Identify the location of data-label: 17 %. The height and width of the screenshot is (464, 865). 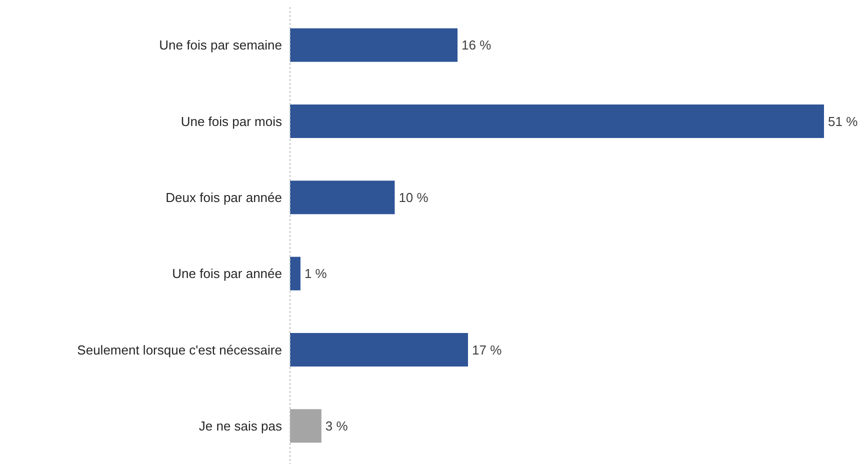
(487, 350).